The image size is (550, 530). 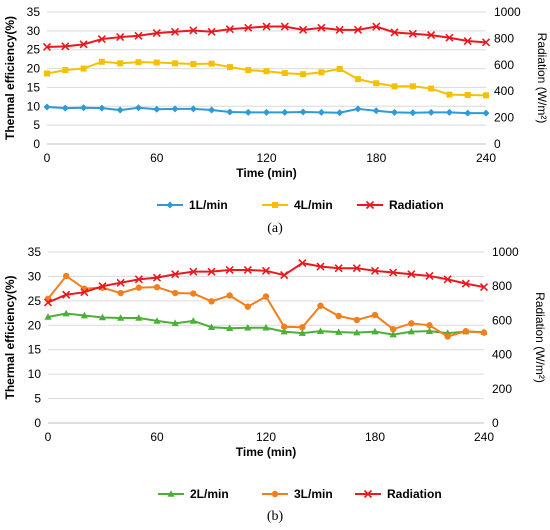 What do you see at coordinates (34, 50) in the screenshot?
I see `y-tick-label: 25` at bounding box center [34, 50].